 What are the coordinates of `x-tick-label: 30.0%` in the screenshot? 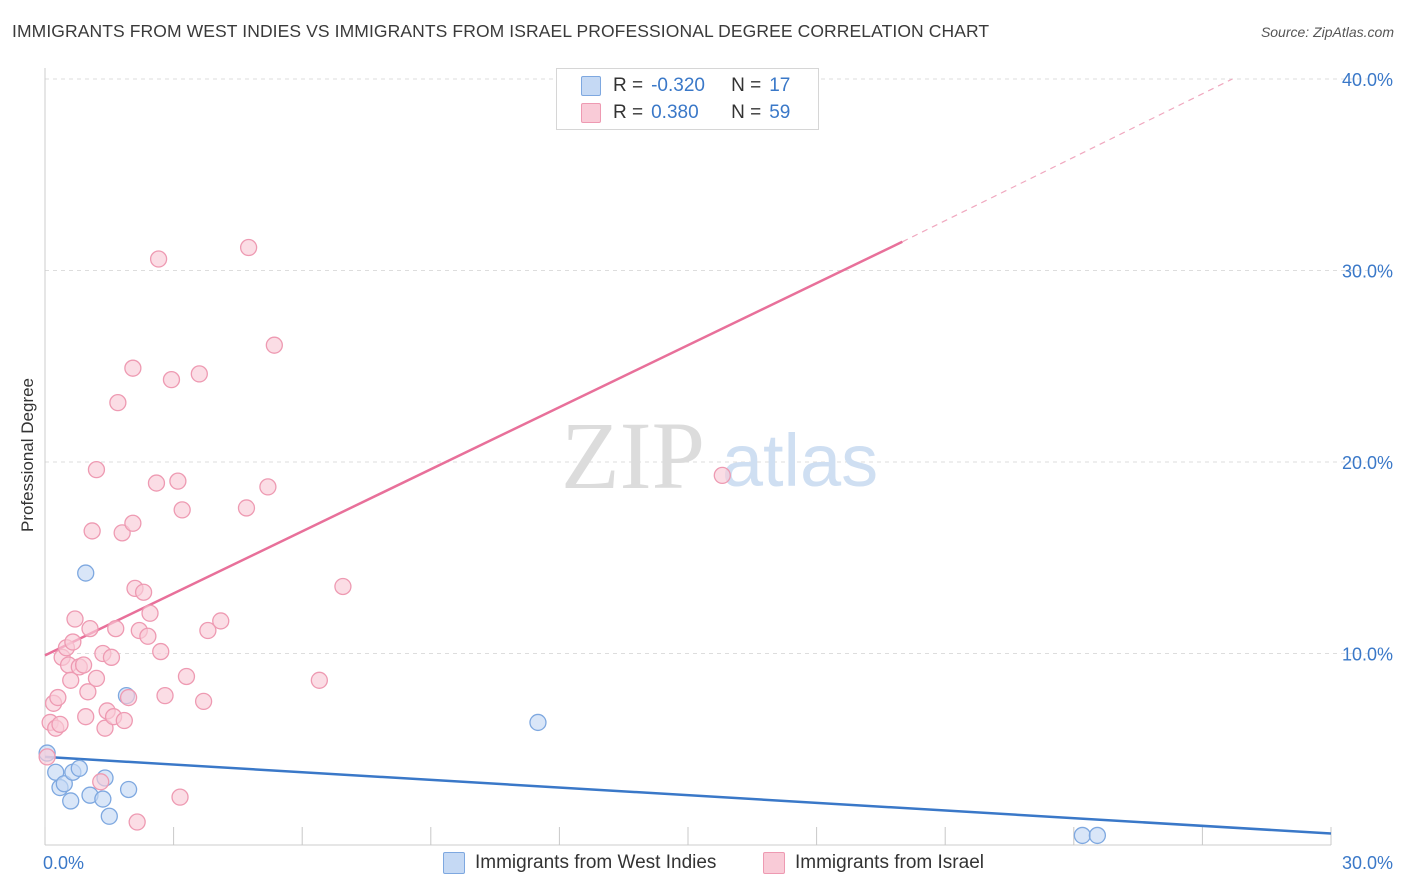 It's located at (1367, 863).